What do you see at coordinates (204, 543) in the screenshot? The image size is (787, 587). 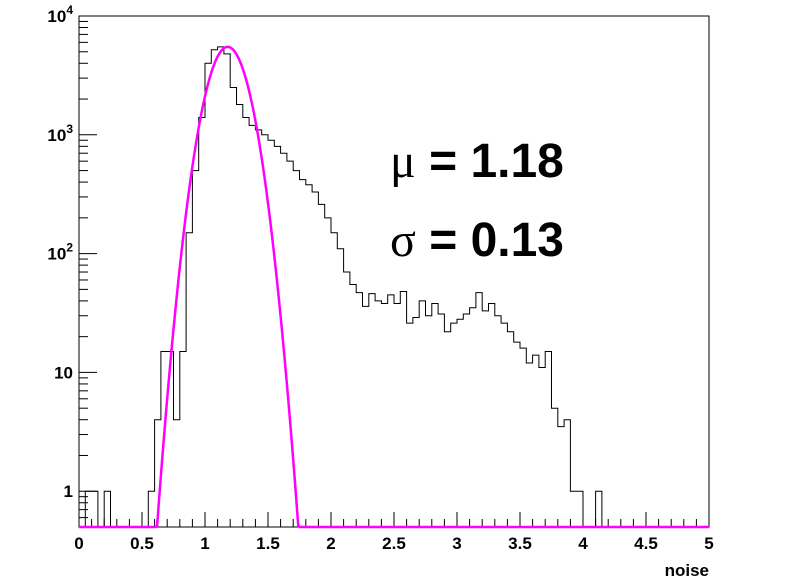 I see `x-tick-label: 1` at bounding box center [204, 543].